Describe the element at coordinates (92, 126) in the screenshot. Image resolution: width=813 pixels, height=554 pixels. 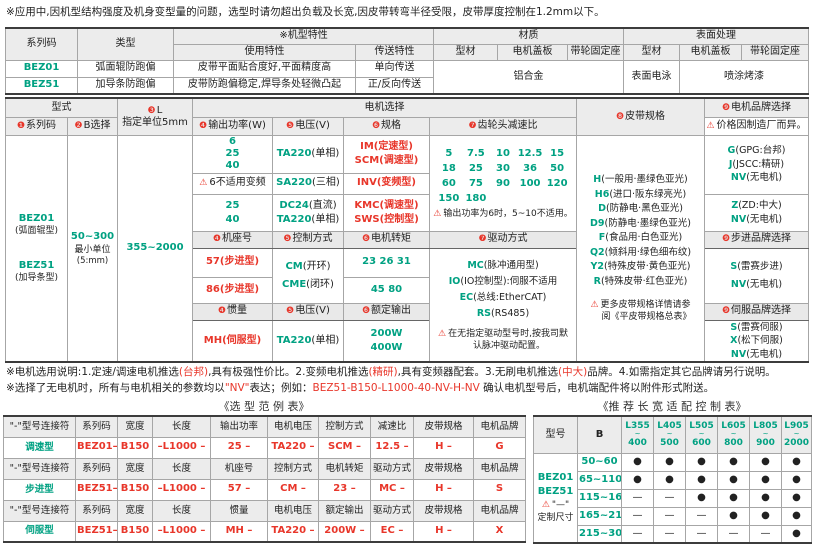
I see `b-col-header: ❷B选择` at that location.